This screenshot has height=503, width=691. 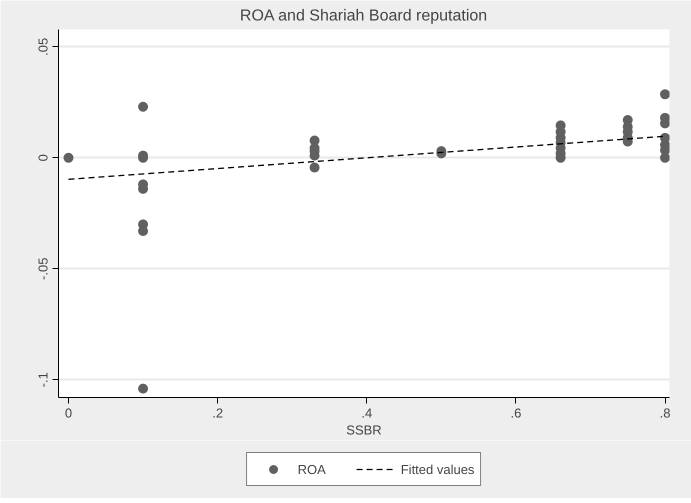 I want to click on x-tick-label: .8, so click(x=665, y=413).